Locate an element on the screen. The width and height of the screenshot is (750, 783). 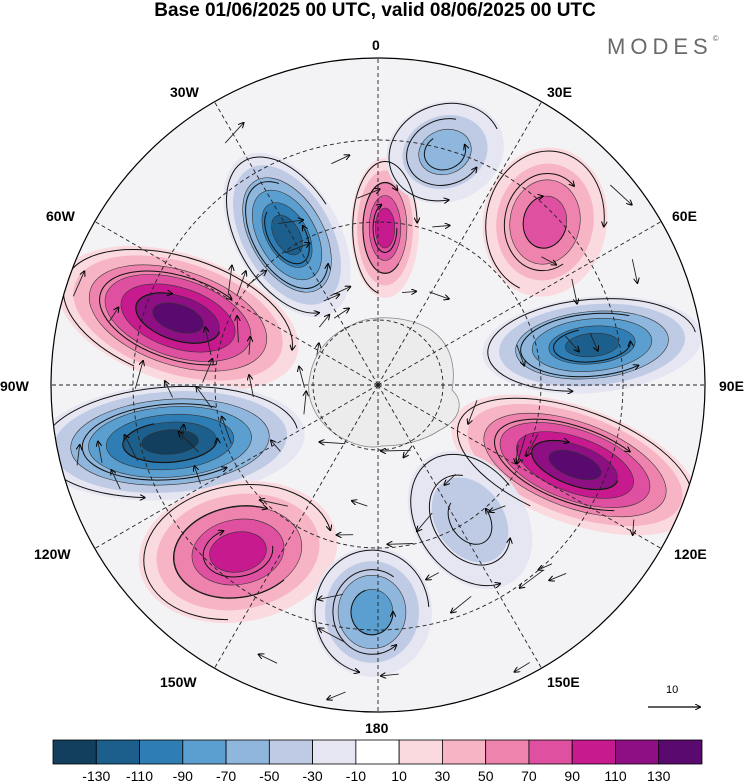
colorbar-tick-label: 10 is located at coordinates (399, 775).